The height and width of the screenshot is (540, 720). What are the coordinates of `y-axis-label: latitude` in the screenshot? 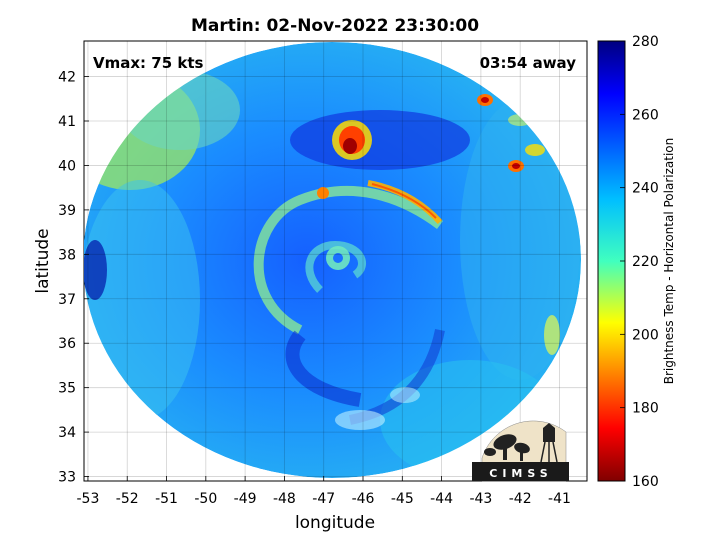 It's located at (43, 260).